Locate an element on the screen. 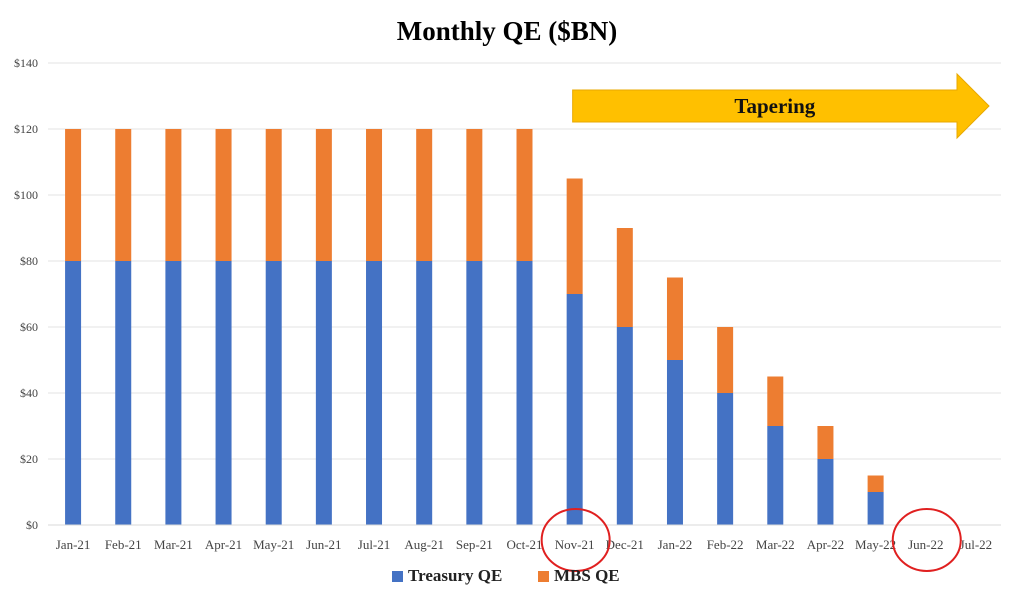 The image size is (1015, 605). chart-title: Monthly QE ($BN) is located at coordinates (507, 31).